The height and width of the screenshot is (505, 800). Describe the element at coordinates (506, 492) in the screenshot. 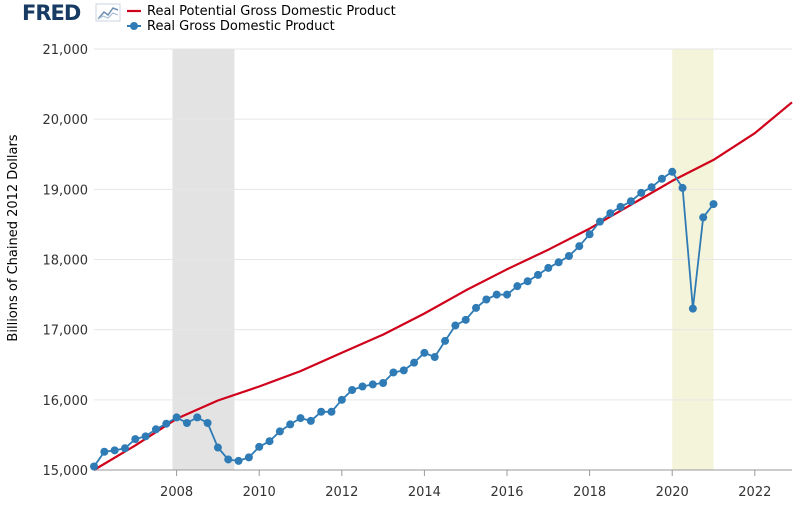

I see `x-tick-label: 2016` at that location.